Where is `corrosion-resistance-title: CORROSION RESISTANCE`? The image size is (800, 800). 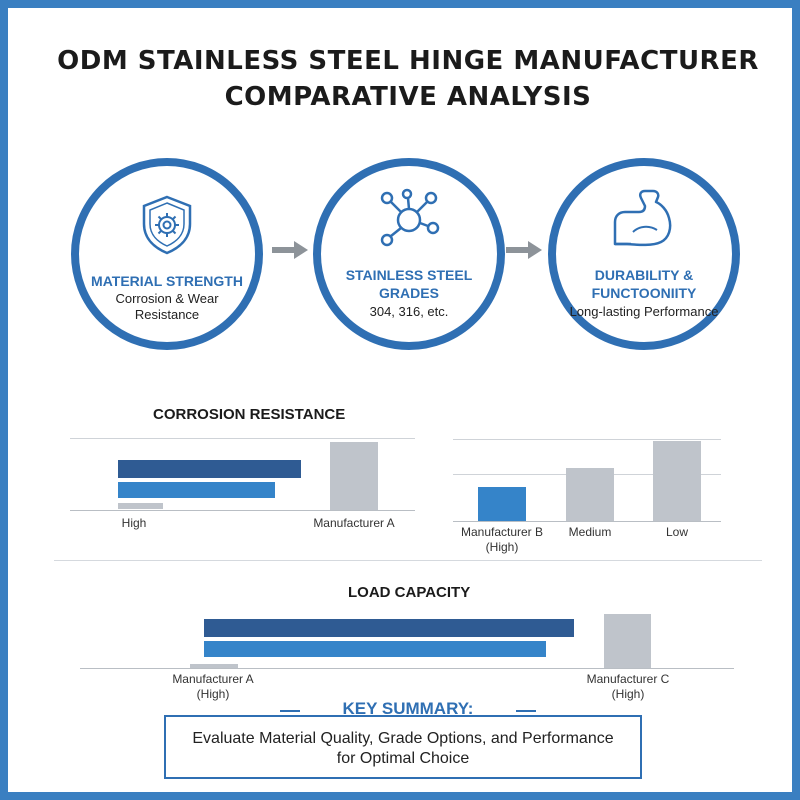
corrosion-resistance-title: CORROSION RESISTANCE is located at coordinates (249, 414).